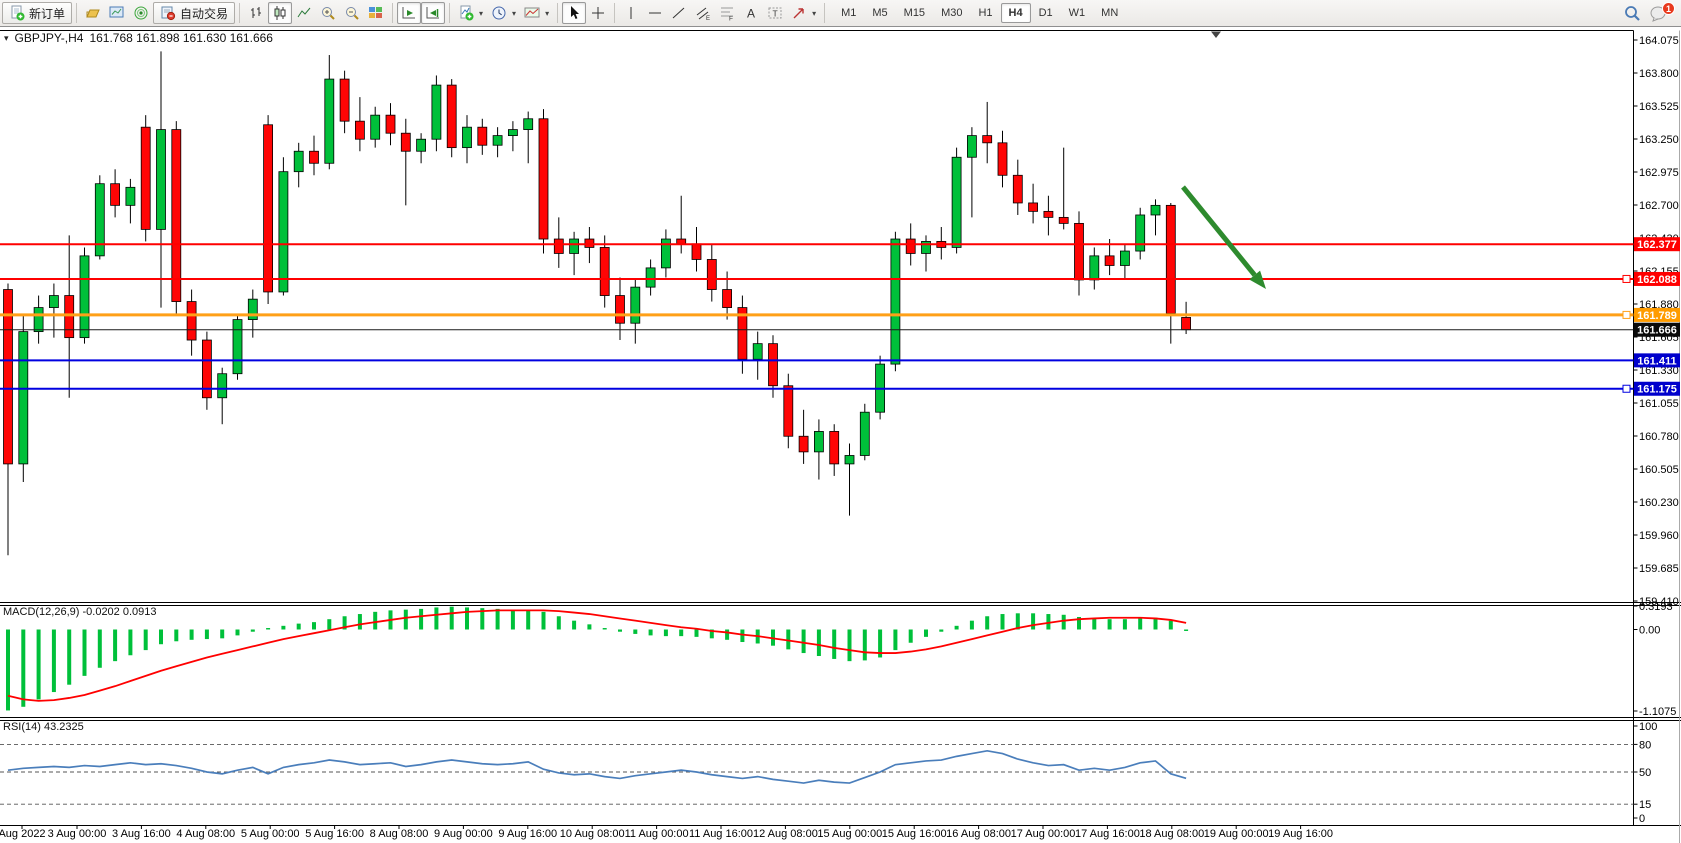  I want to click on horizontal-line-button, so click(655, 13).